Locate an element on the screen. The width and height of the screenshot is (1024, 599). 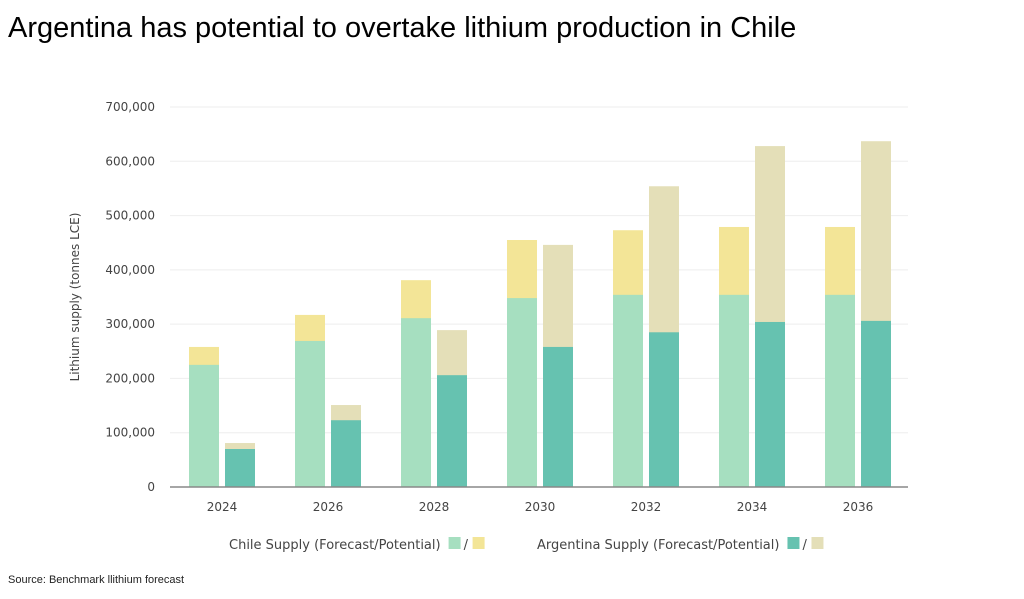
y-tick-label: 0 is located at coordinates (151, 487).